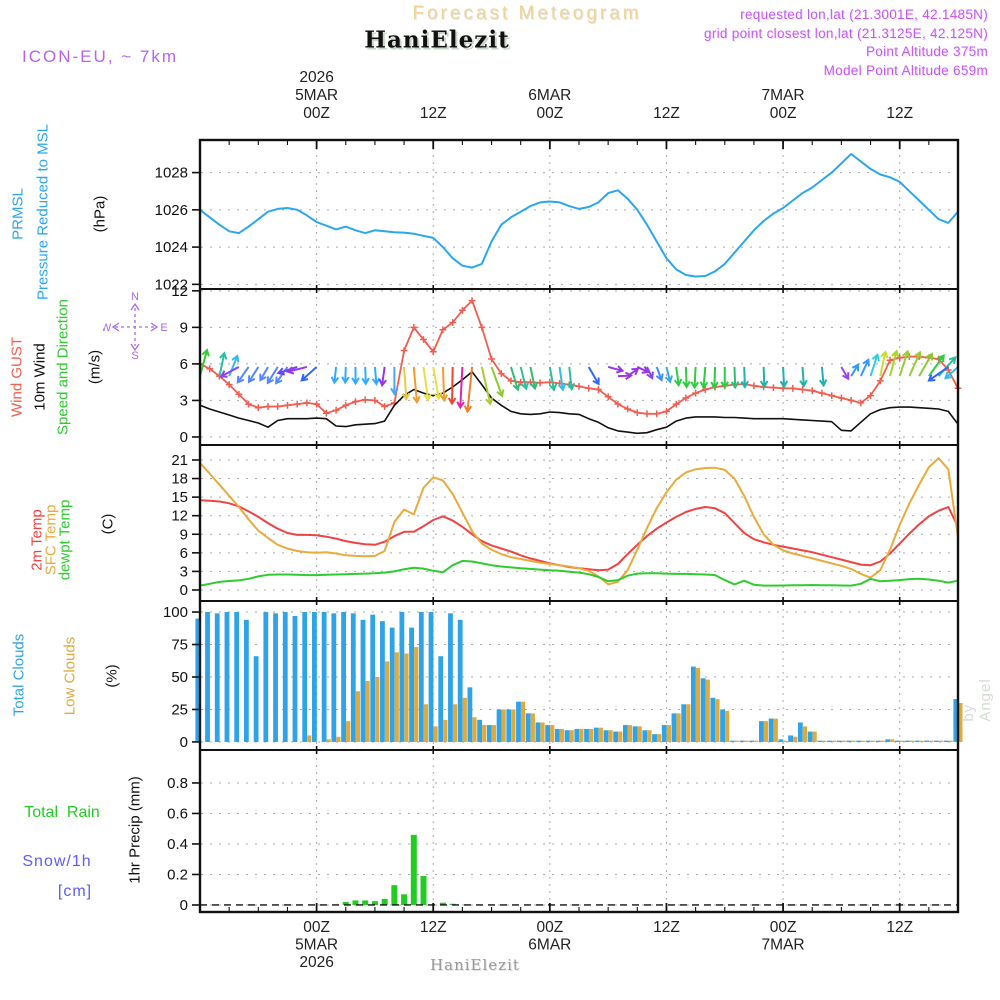 The width and height of the screenshot is (1000, 1000). What do you see at coordinates (184, 571) in the screenshot?
I see `y-tick-label-temp-3: 3` at bounding box center [184, 571].